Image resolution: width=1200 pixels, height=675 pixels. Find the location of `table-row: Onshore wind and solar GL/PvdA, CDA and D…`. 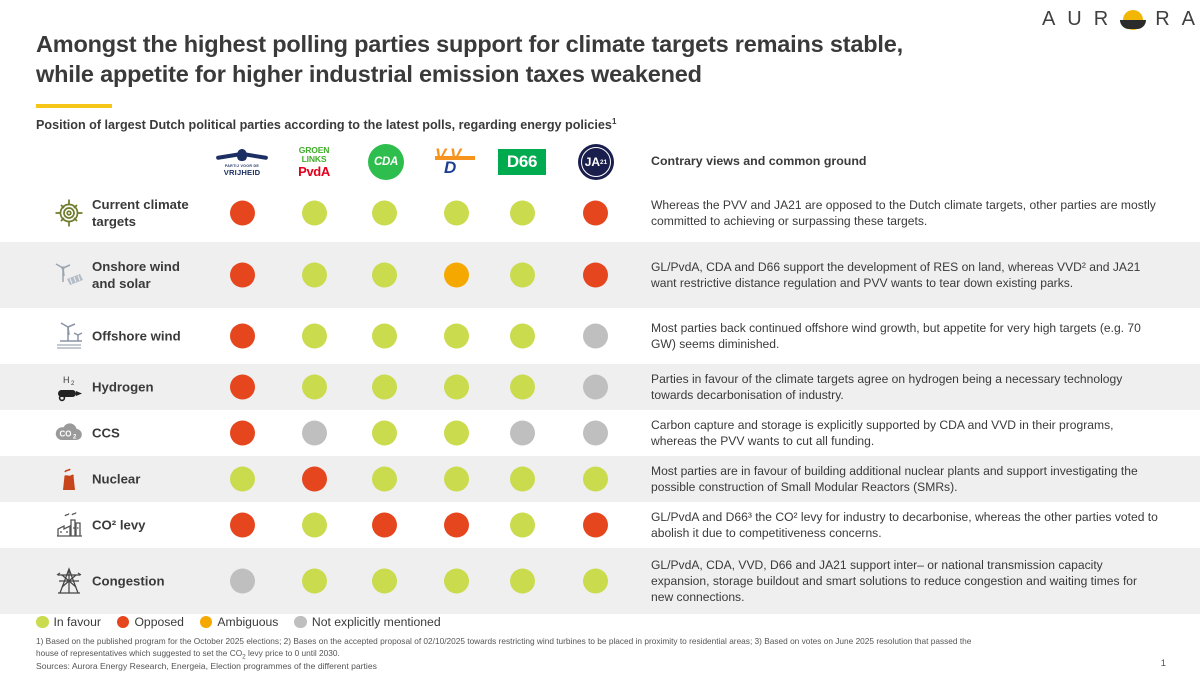

table-row: Onshore wind and solar GL/PvdA, CDA and D… is located at coordinates (600, 275).